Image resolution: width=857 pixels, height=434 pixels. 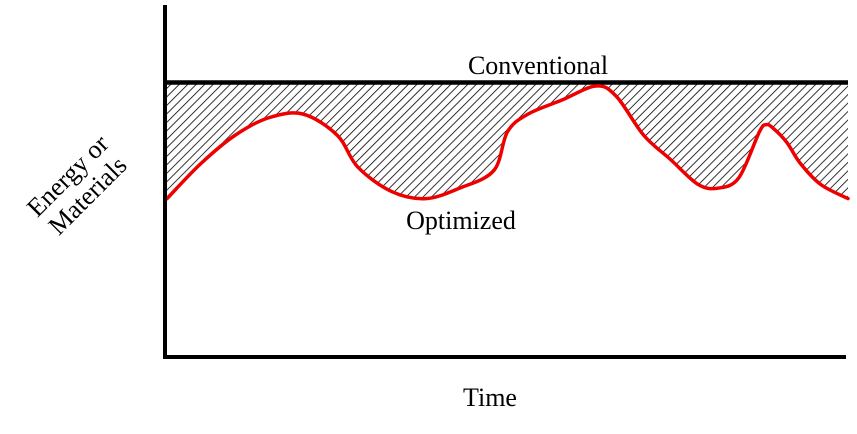 I want to click on series-label-conventional: Conventional, so click(x=538, y=65).